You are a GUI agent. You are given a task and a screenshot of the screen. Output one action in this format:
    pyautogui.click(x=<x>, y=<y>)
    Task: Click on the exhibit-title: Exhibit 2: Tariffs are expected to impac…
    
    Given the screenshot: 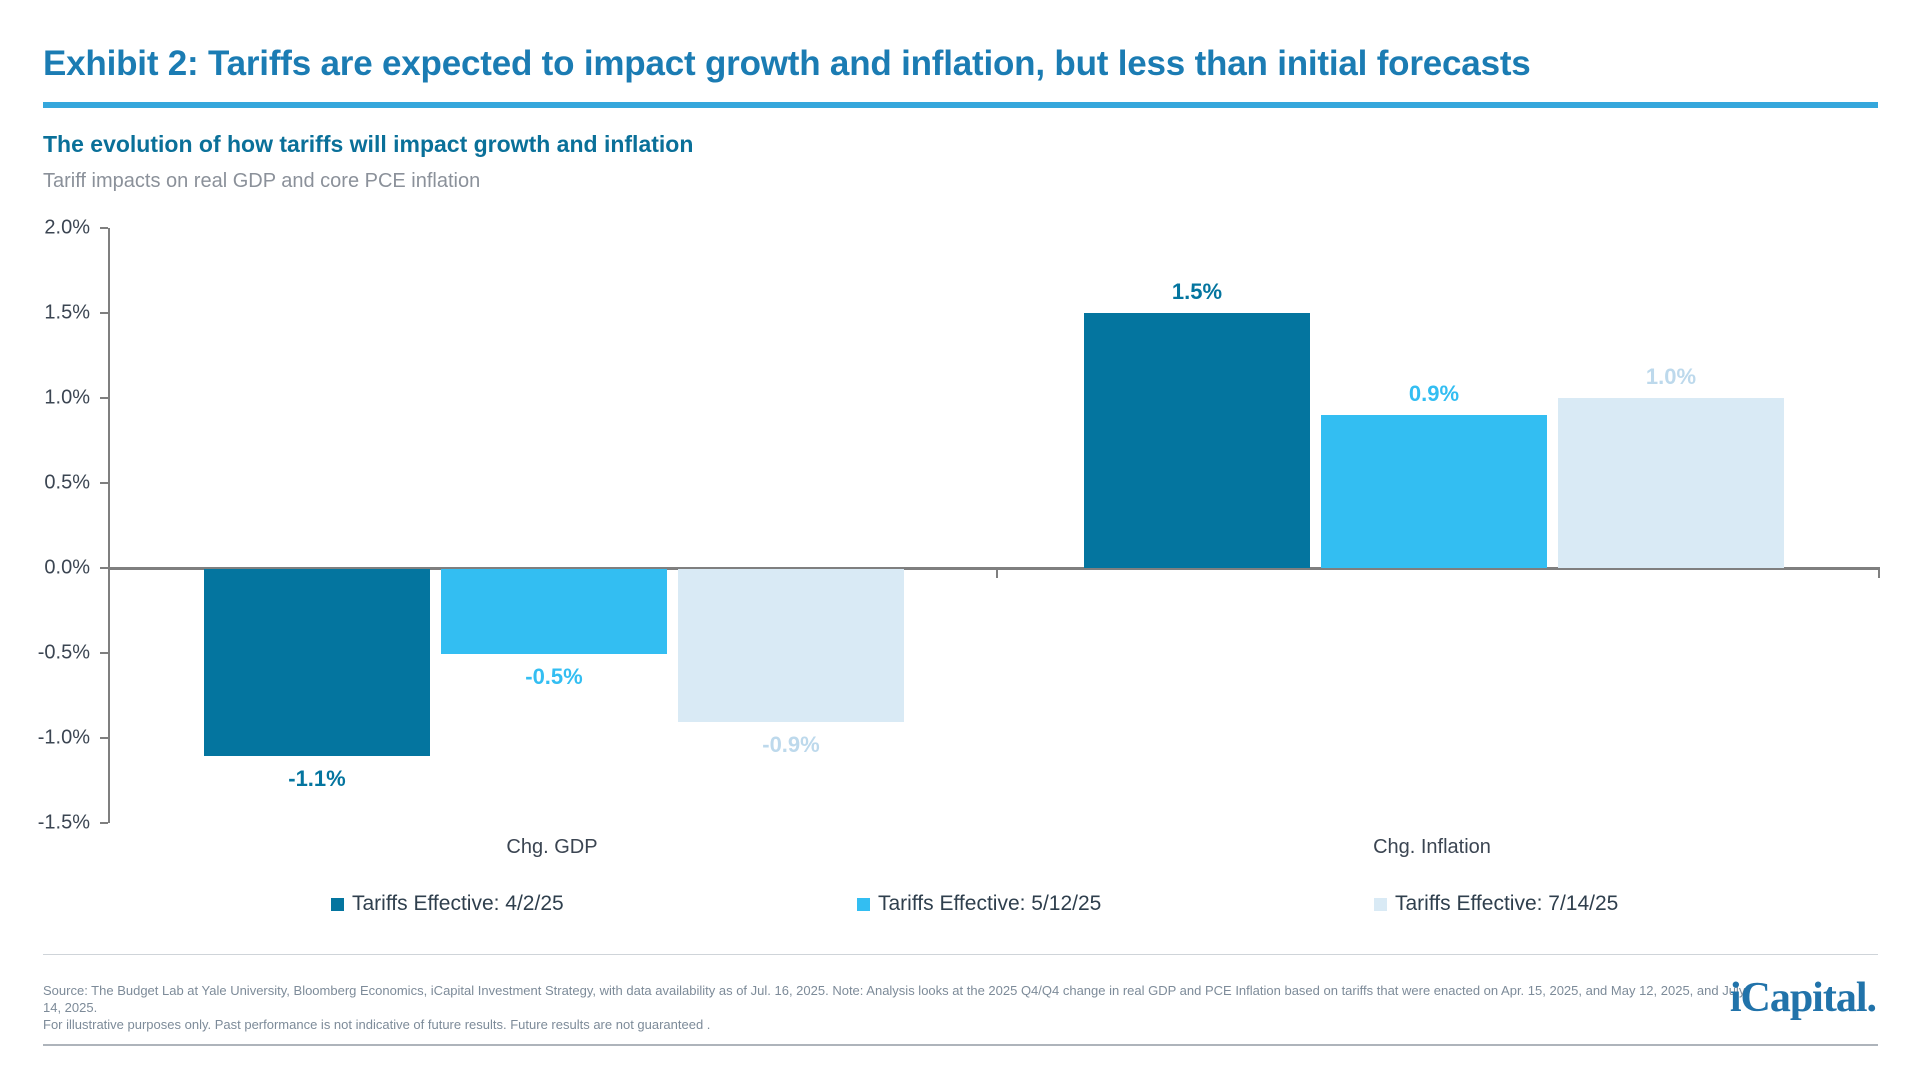 What is the action you would take?
    pyautogui.click(x=787, y=63)
    